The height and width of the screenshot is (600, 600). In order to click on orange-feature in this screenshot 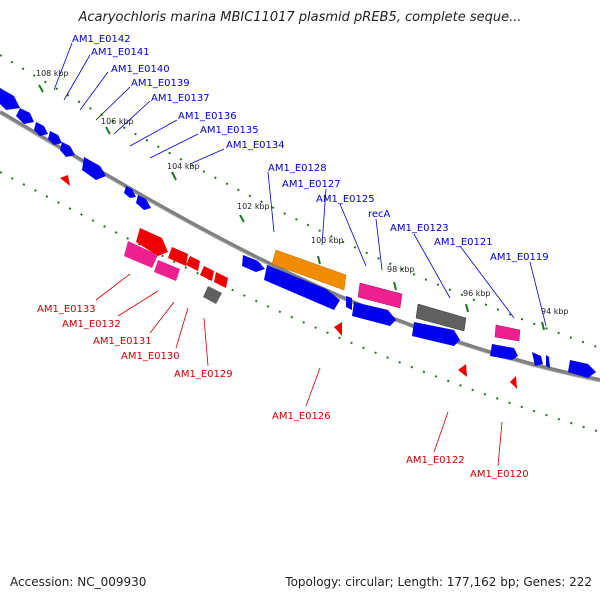, I will do `click(309, 270)`.